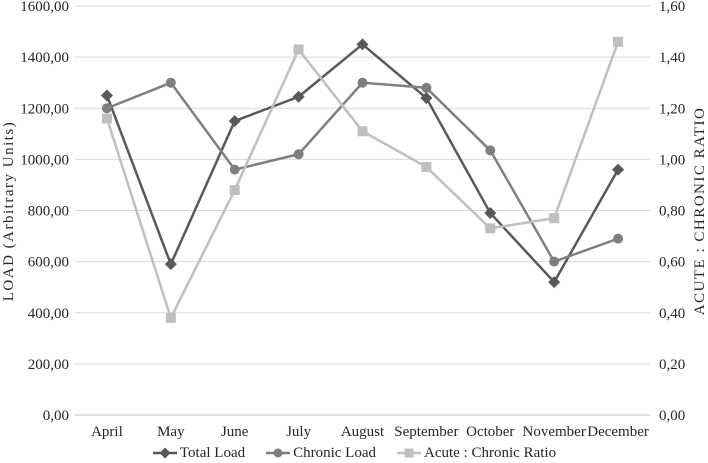  I want to click on left-axis-tick: 800,00, so click(48, 212).